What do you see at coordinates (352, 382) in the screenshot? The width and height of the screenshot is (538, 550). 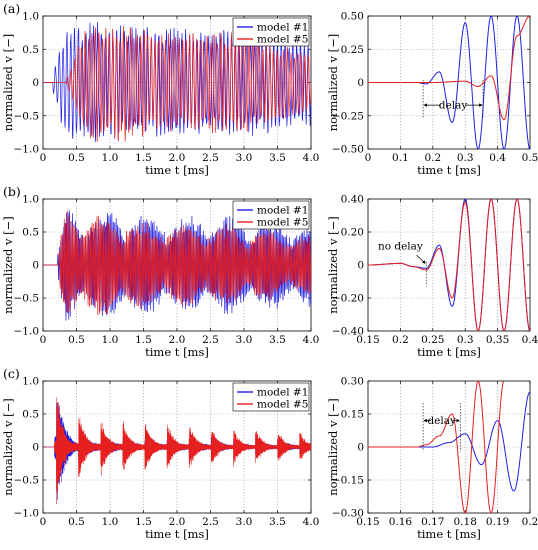 I see `y-tick-label: 0.30` at bounding box center [352, 382].